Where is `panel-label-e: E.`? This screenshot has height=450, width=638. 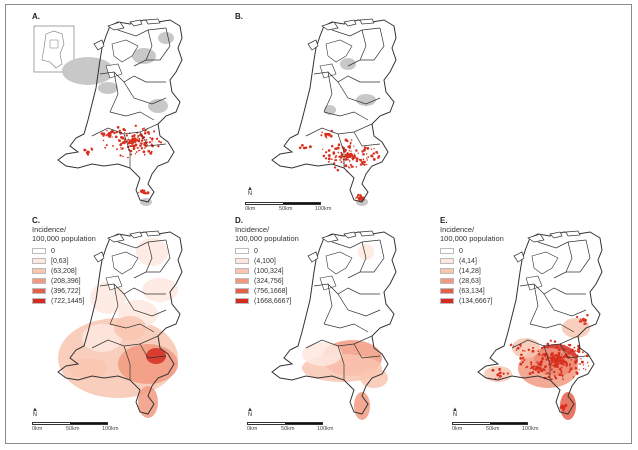 panel-label-e: E. is located at coordinates (444, 220).